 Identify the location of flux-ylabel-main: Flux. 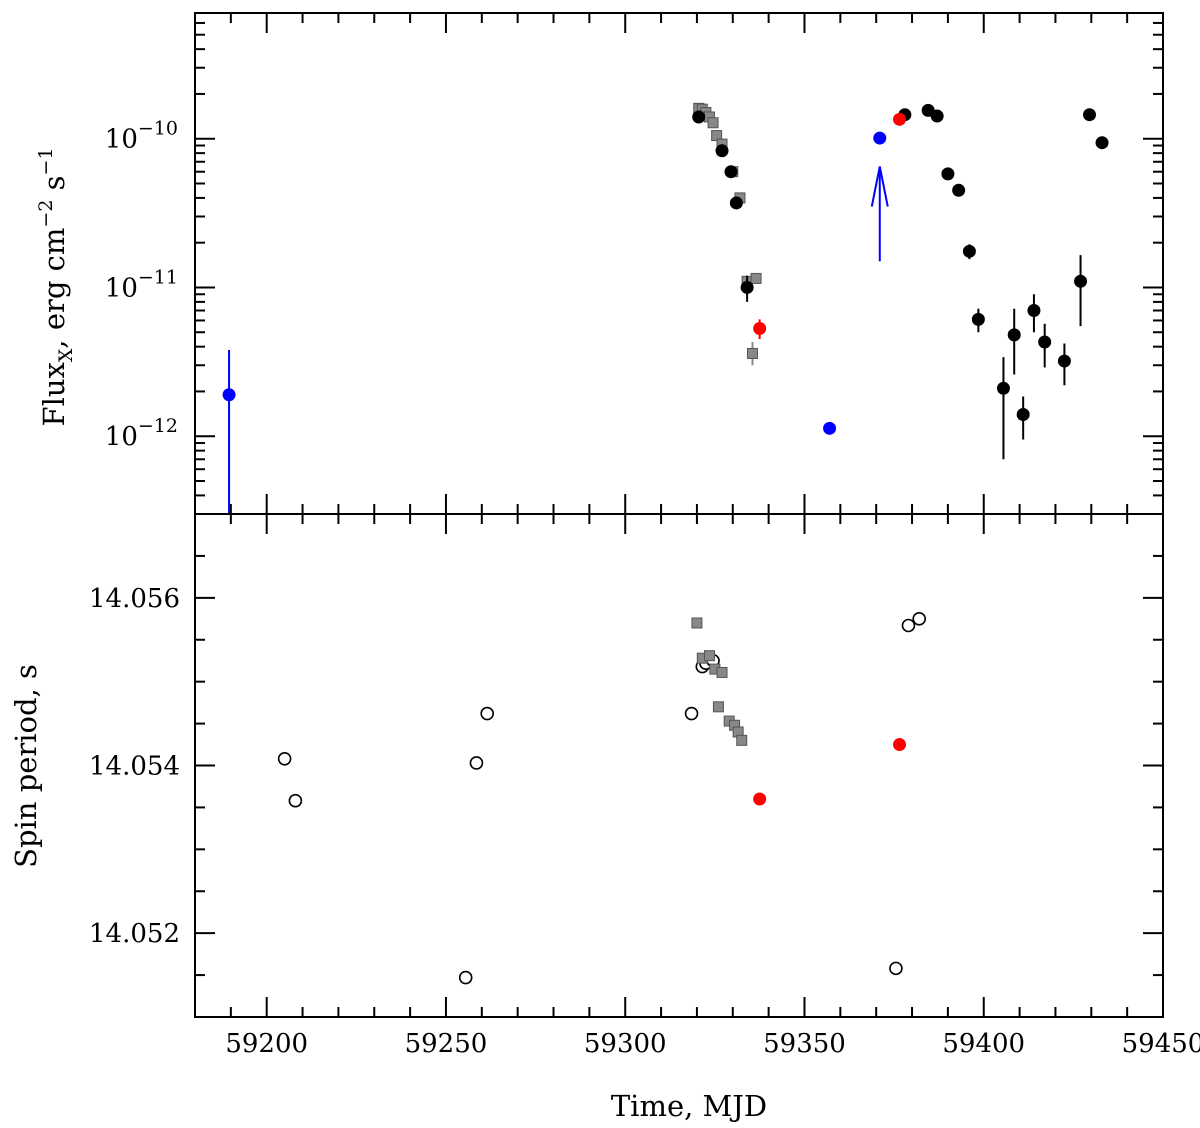
(54, 394).